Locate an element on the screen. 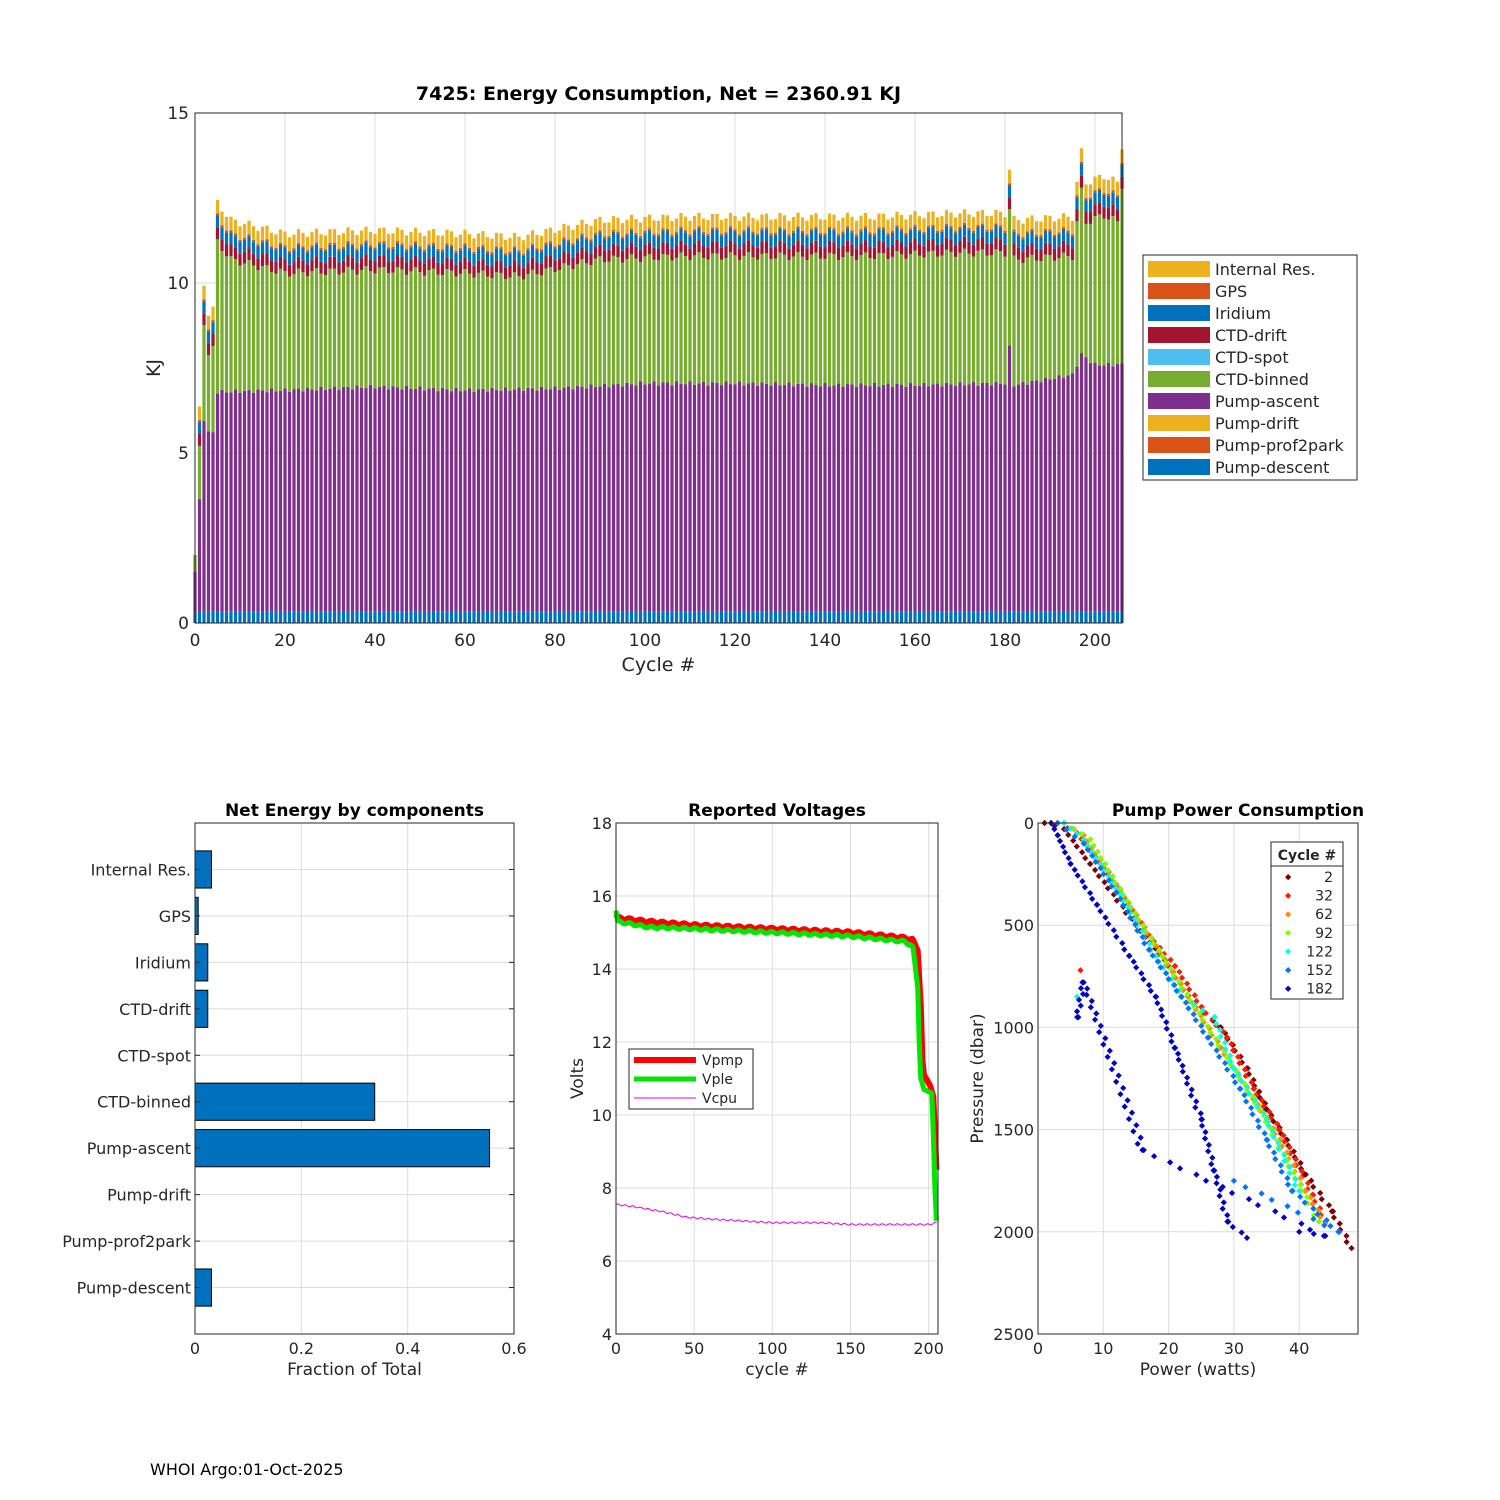 The width and height of the screenshot is (1500, 1500). energy-bar-59-iridium is located at coordinates (460, 256).